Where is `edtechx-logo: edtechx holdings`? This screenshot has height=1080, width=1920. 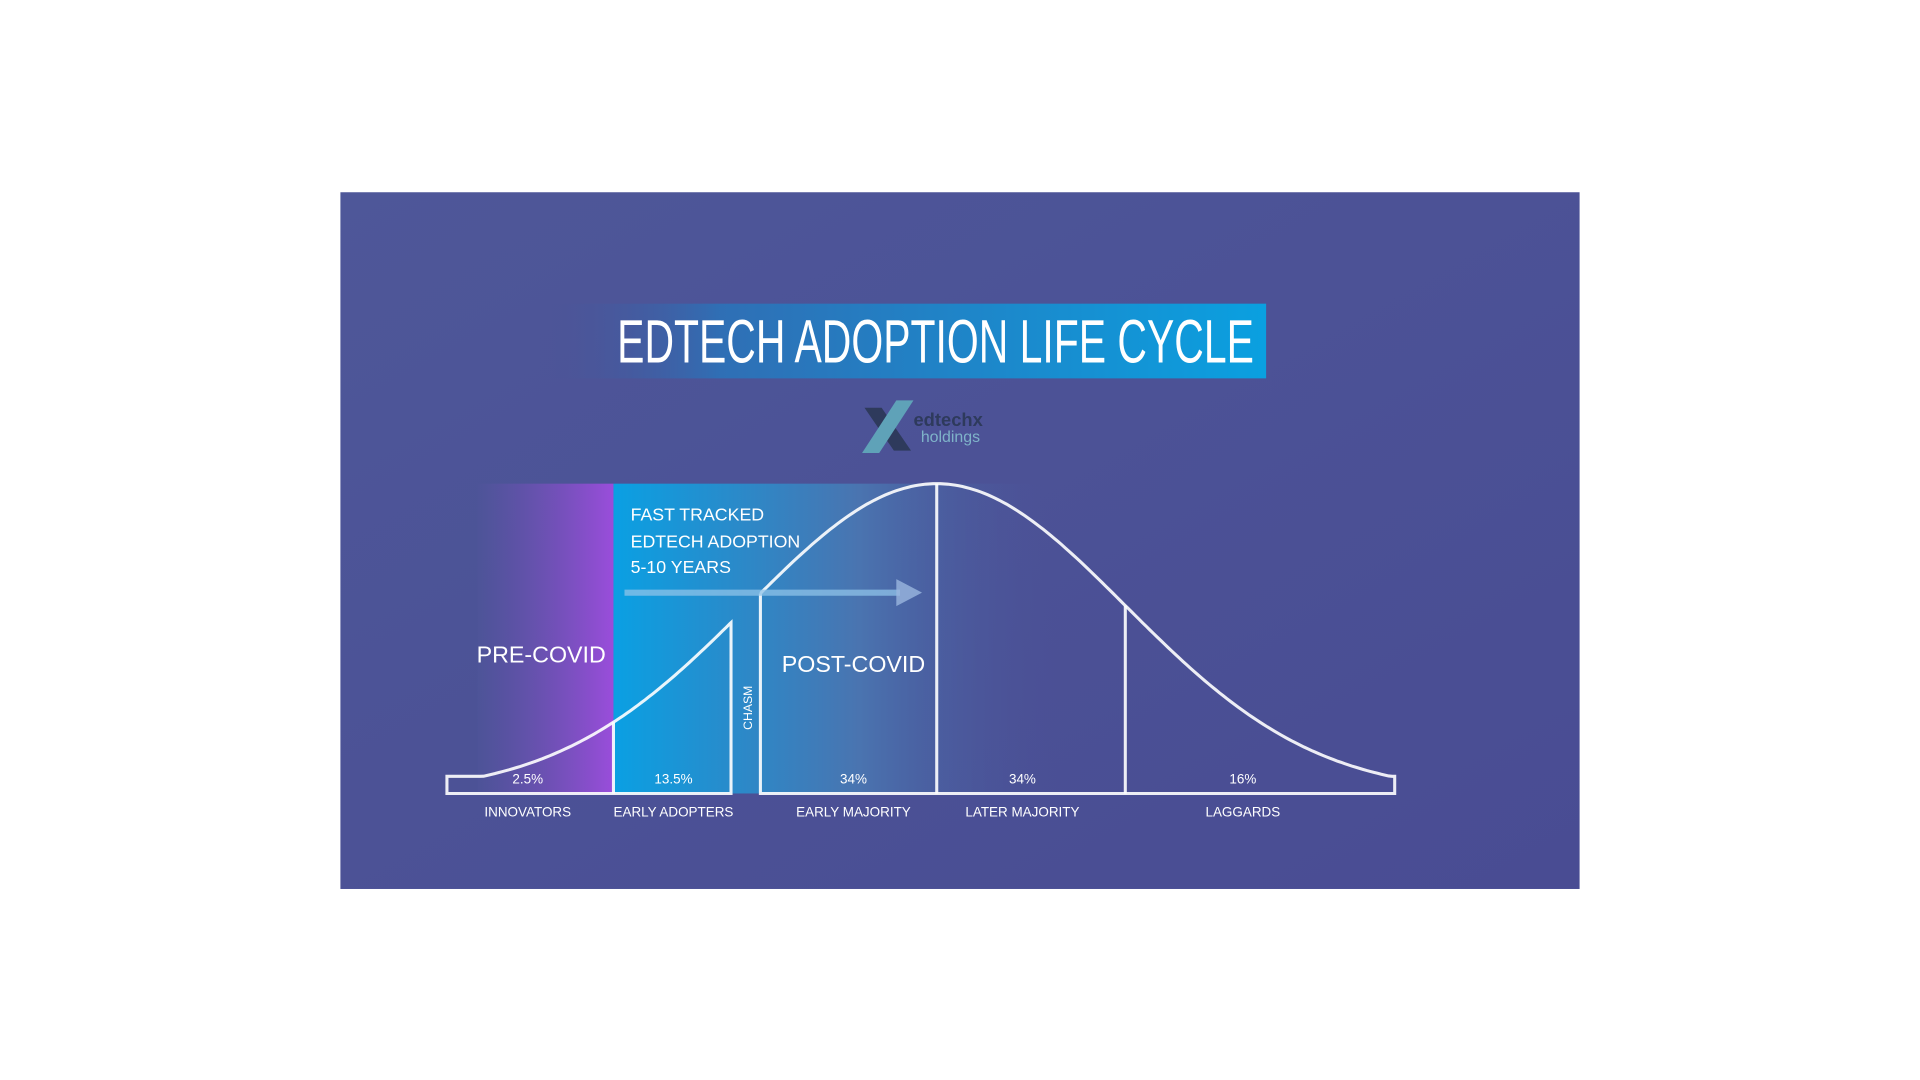 edtechx-logo: edtechx holdings is located at coordinates (923, 427).